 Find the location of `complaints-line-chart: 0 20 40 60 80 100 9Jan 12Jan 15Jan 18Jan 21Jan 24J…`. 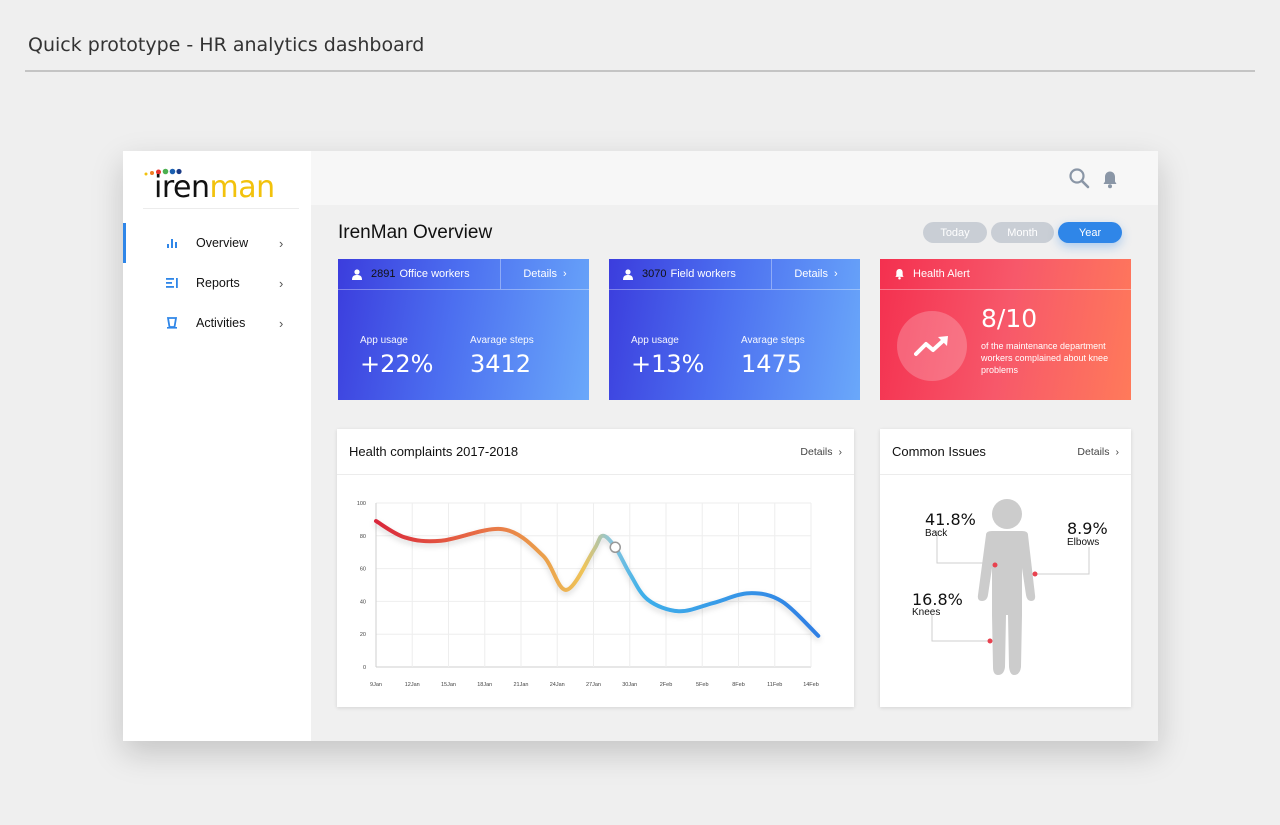

complaints-line-chart: 0 20 40 60 80 100 9Jan 12Jan 15Jan 18Jan 21Jan 24J… is located at coordinates (589, 594).